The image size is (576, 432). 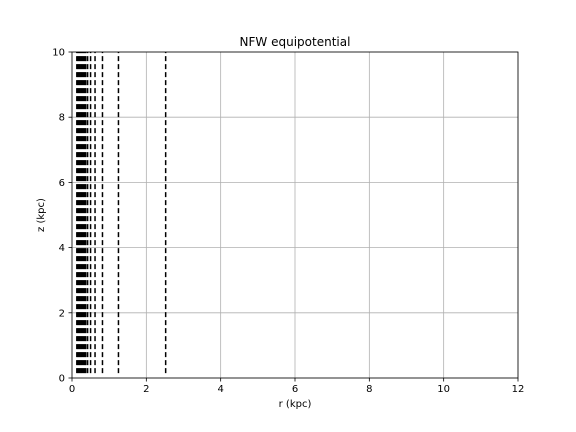 I want to click on y-tick-label: 8, so click(x=62, y=118).